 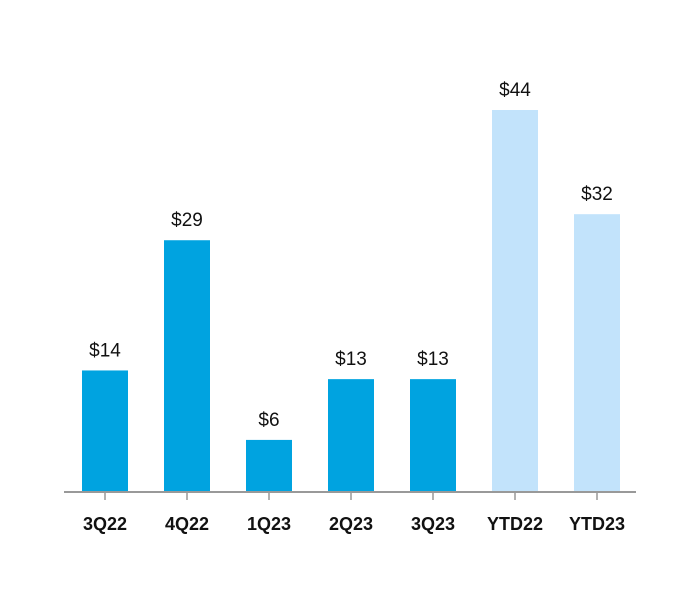 I want to click on category-label-4q22: 4Q22, so click(x=187, y=524).